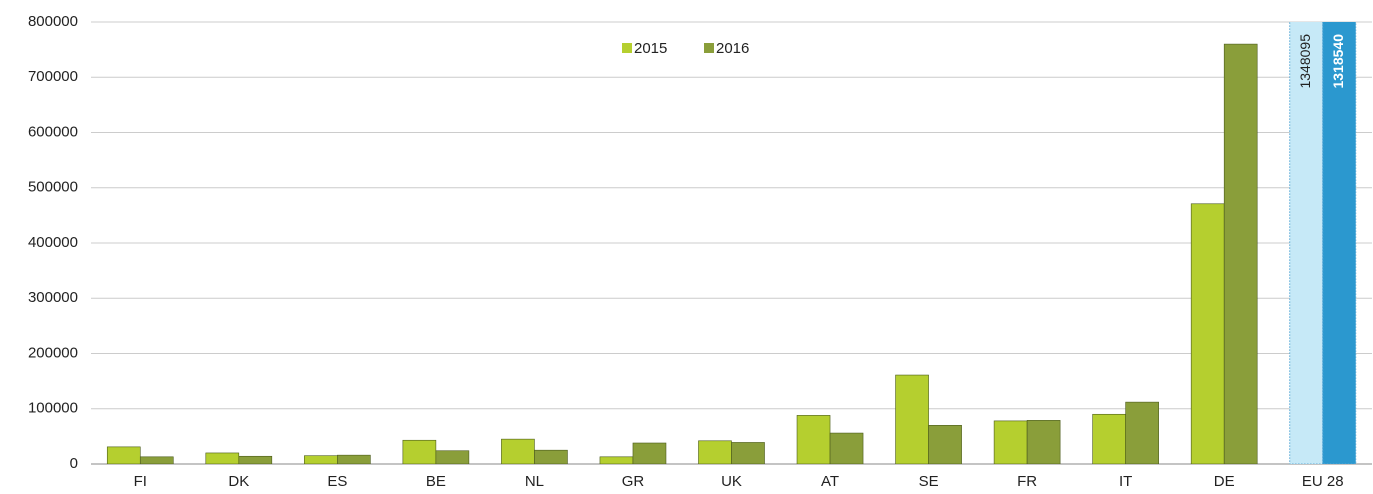 The width and height of the screenshot is (1373, 494). I want to click on x-tick-label: FI, so click(140, 481).